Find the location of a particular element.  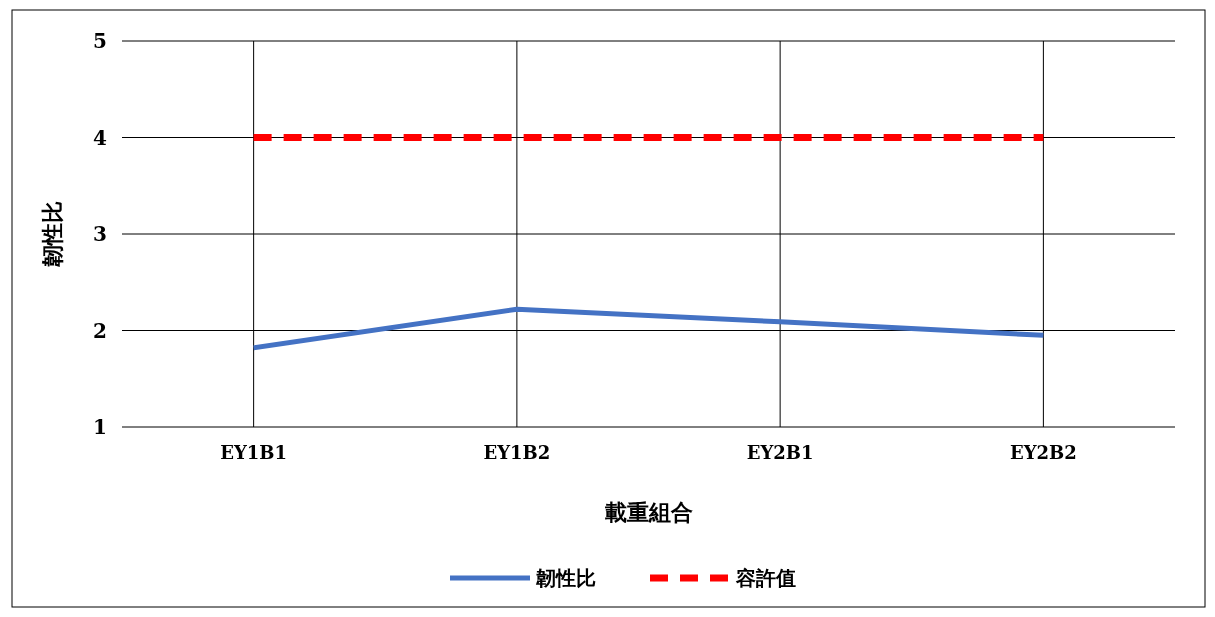

y-tick-label: 5 is located at coordinates (100, 41).